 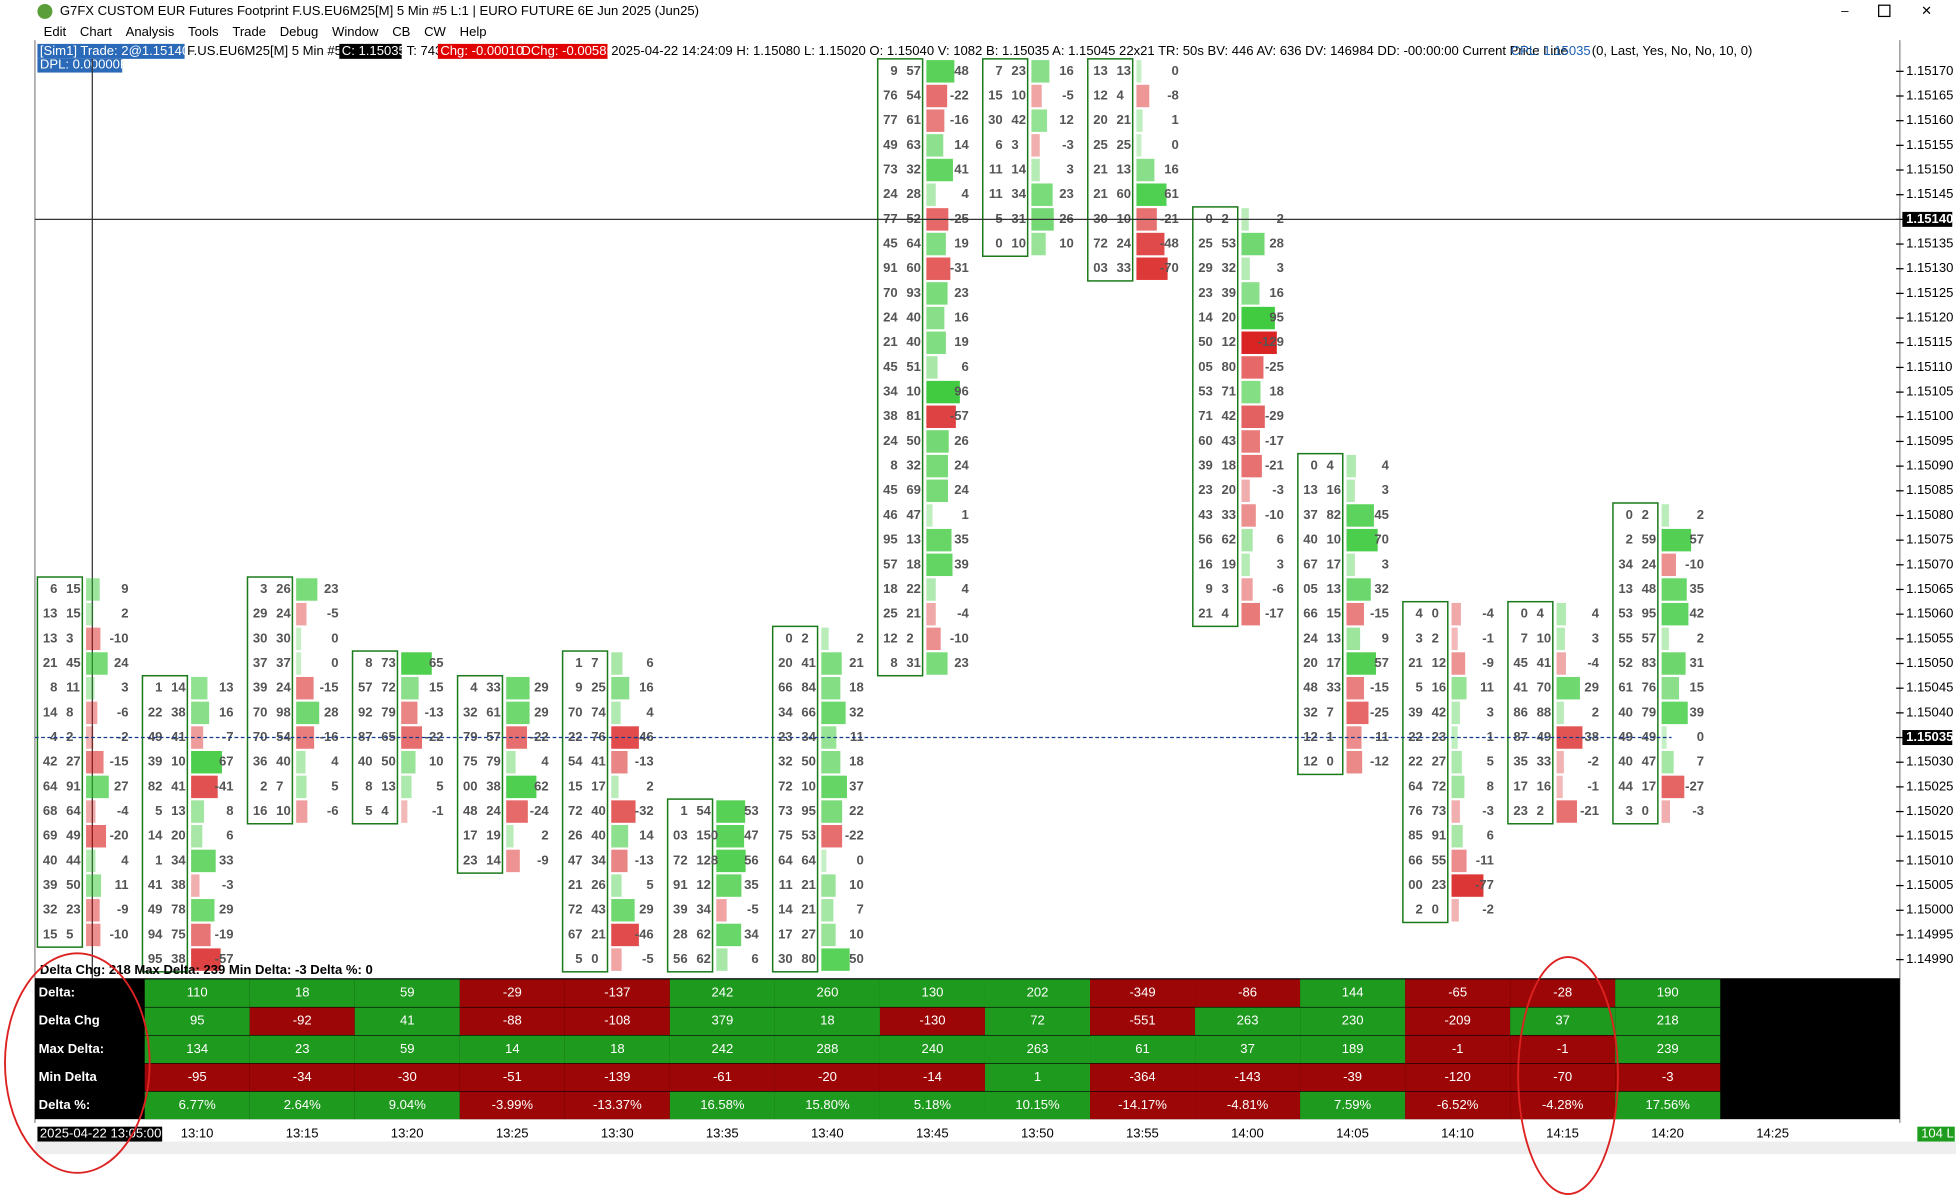 What do you see at coordinates (355, 31) in the screenshot?
I see `menu-item: Window` at bounding box center [355, 31].